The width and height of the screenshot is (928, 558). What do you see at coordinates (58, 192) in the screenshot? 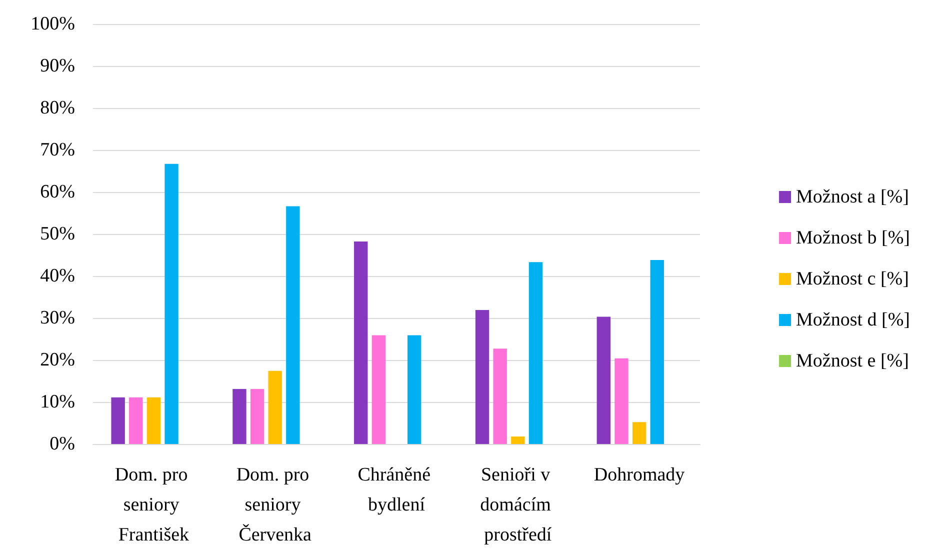
I see `y-tick-label: 60%` at bounding box center [58, 192].